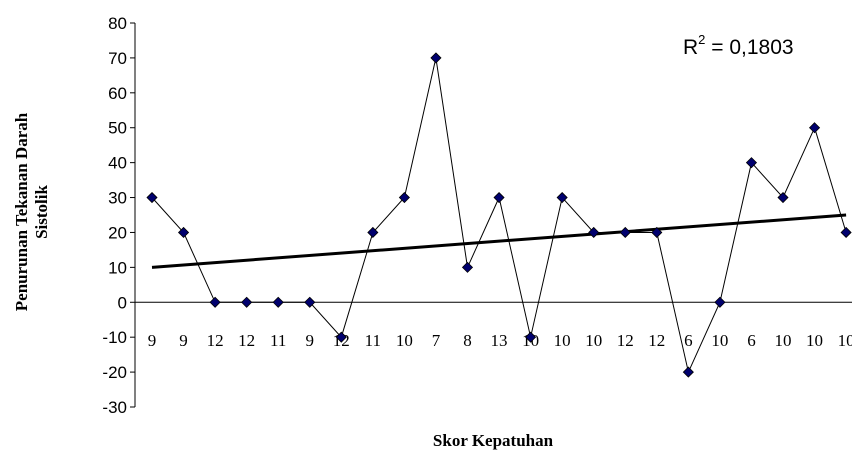 Image resolution: width=852 pixels, height=459 pixels. What do you see at coordinates (467, 340) in the screenshot?
I see `x-category-label: 8` at bounding box center [467, 340].